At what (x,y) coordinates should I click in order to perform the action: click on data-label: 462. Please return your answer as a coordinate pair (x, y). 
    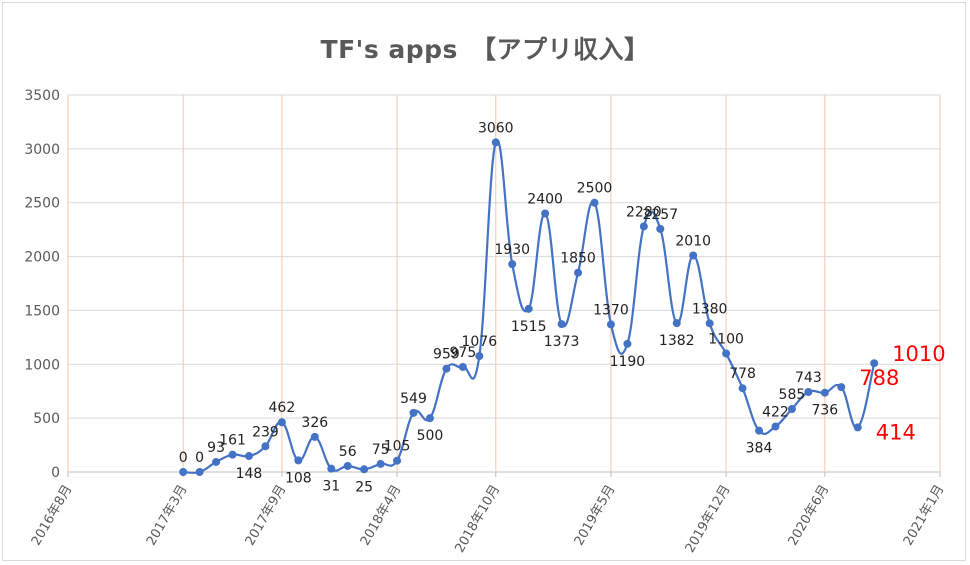
    Looking at the image, I should click on (282, 408).